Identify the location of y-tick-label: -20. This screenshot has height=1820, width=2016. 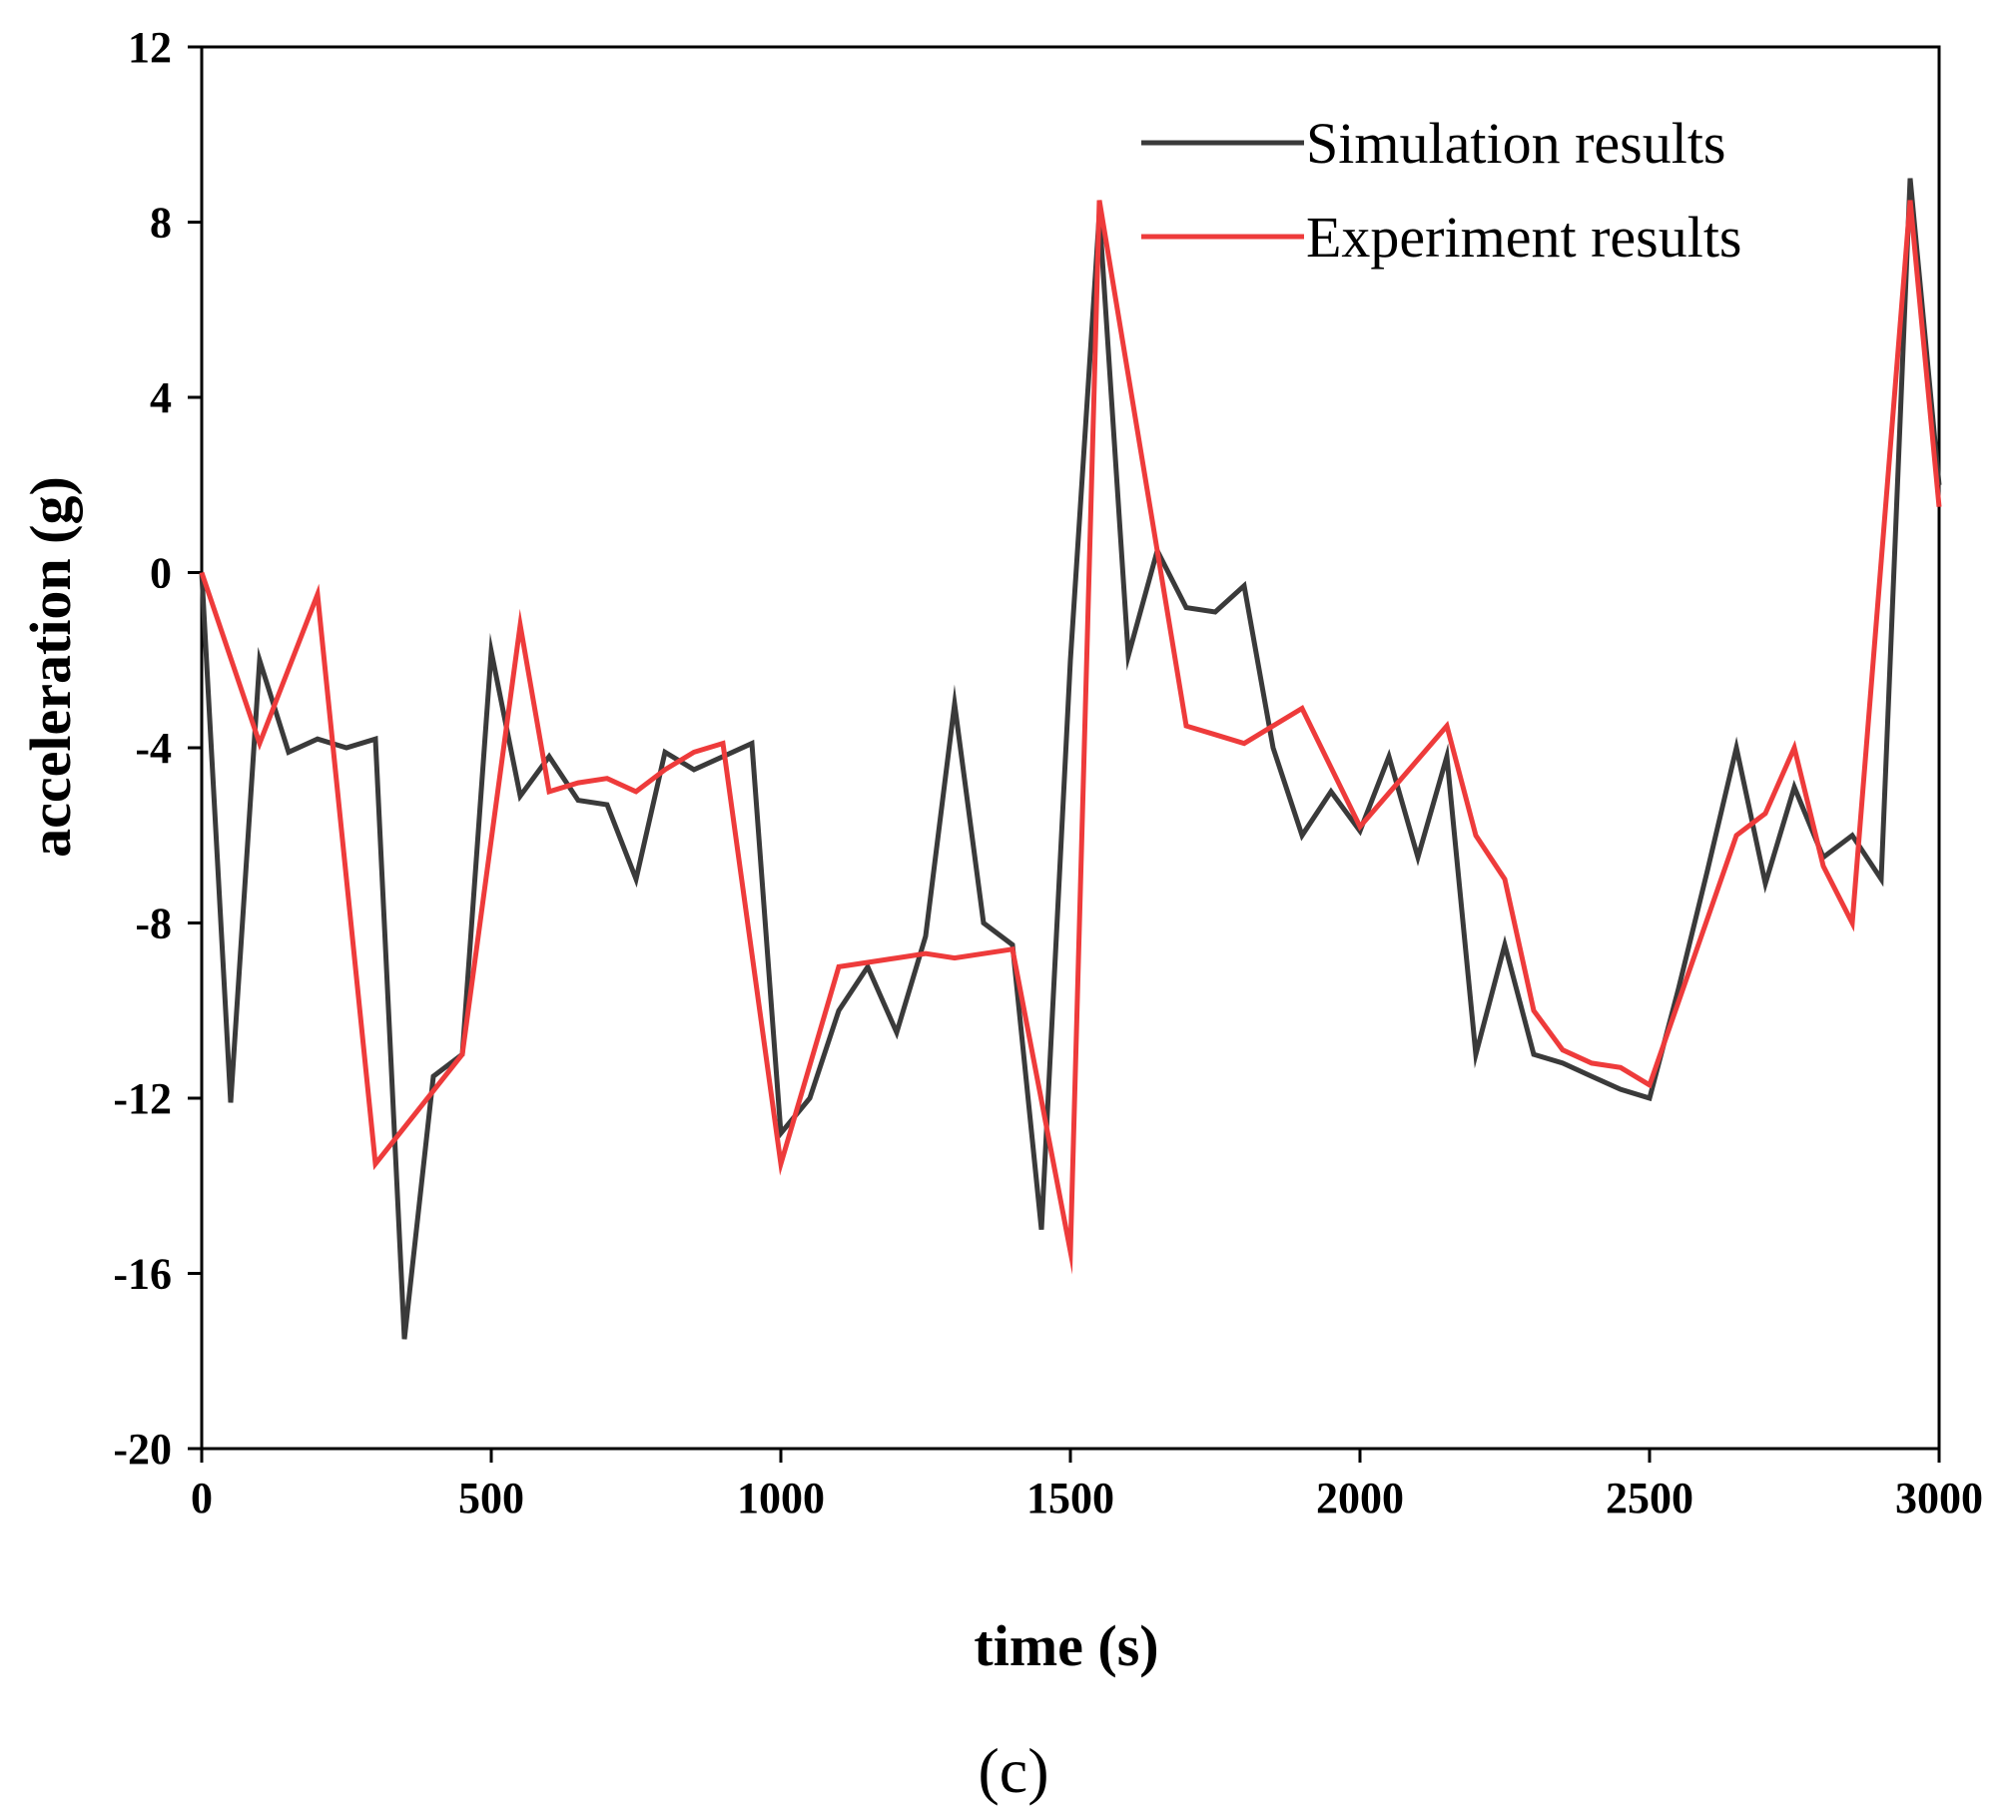
(142, 1449).